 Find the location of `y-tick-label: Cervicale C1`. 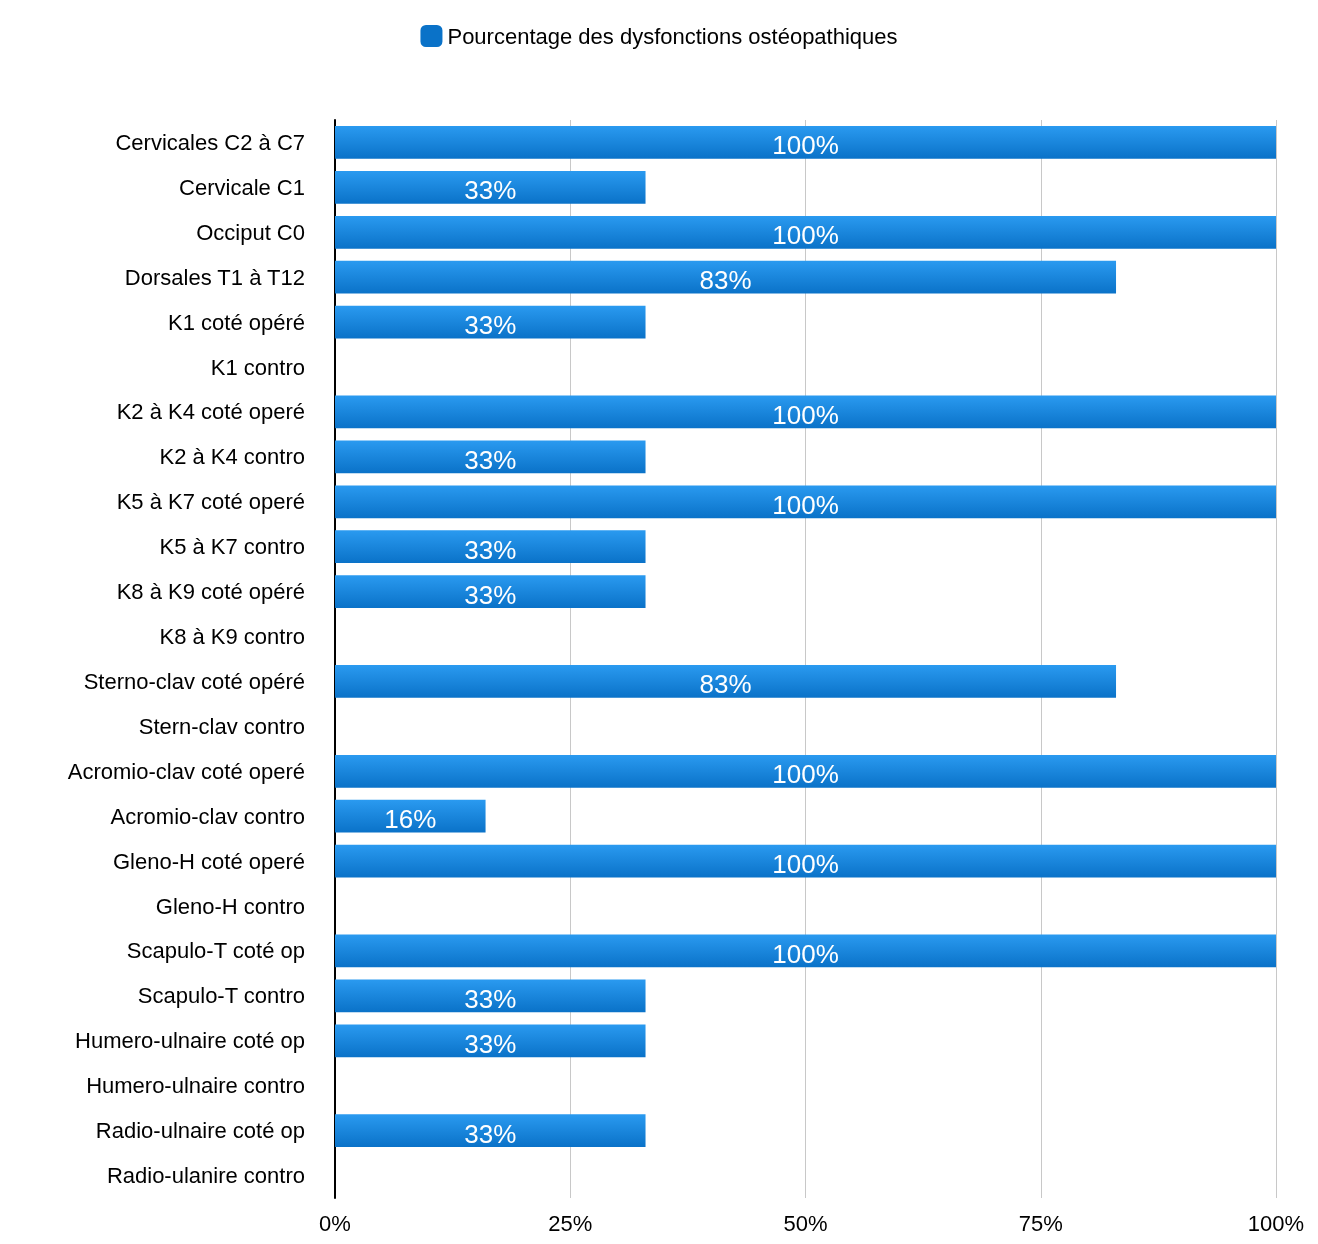

y-tick-label: Cervicale C1 is located at coordinates (242, 187).